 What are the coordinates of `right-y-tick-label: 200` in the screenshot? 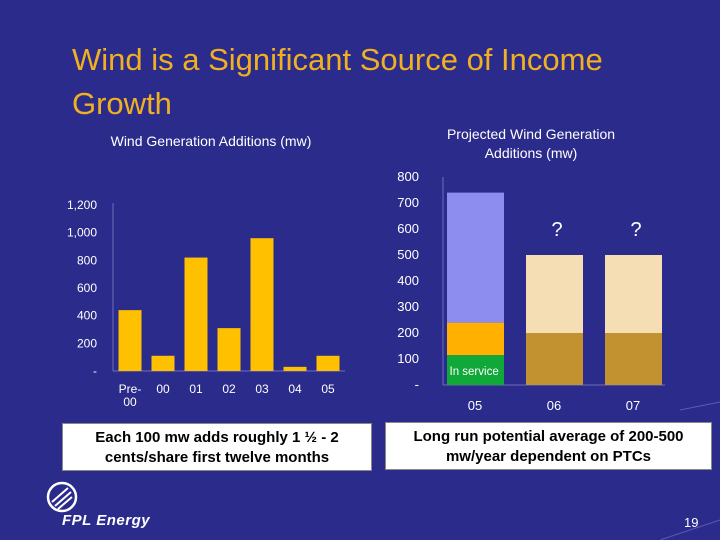 It's located at (408, 332).